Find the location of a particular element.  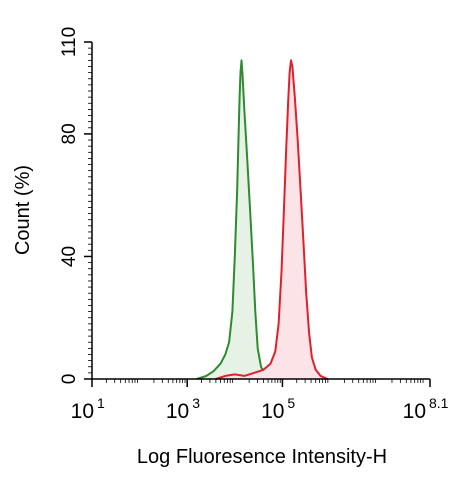

x-tick-label-exponent: 3 is located at coordinates (196, 403).